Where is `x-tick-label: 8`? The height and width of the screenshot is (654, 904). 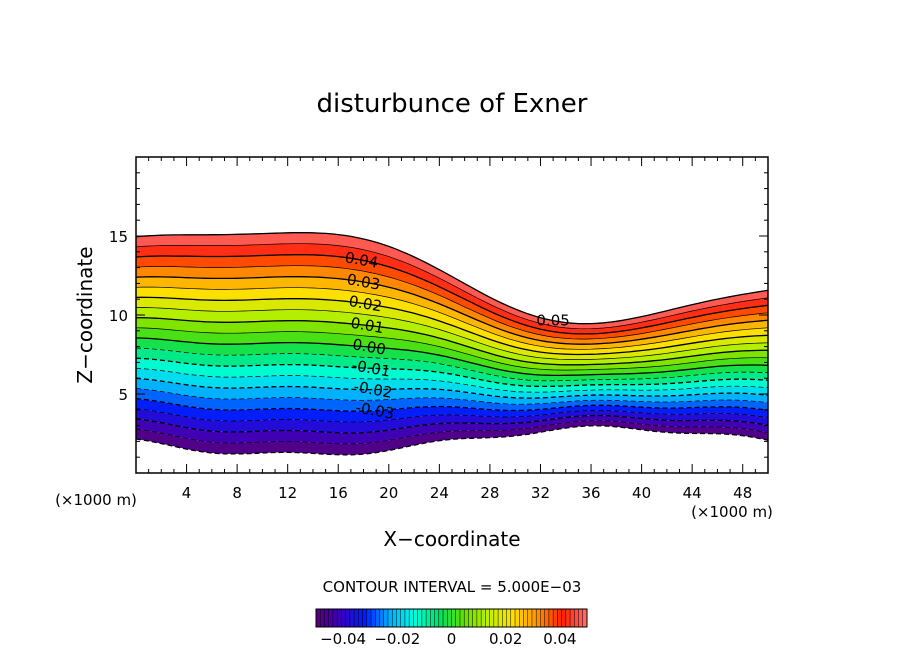 x-tick-label: 8 is located at coordinates (237, 493).